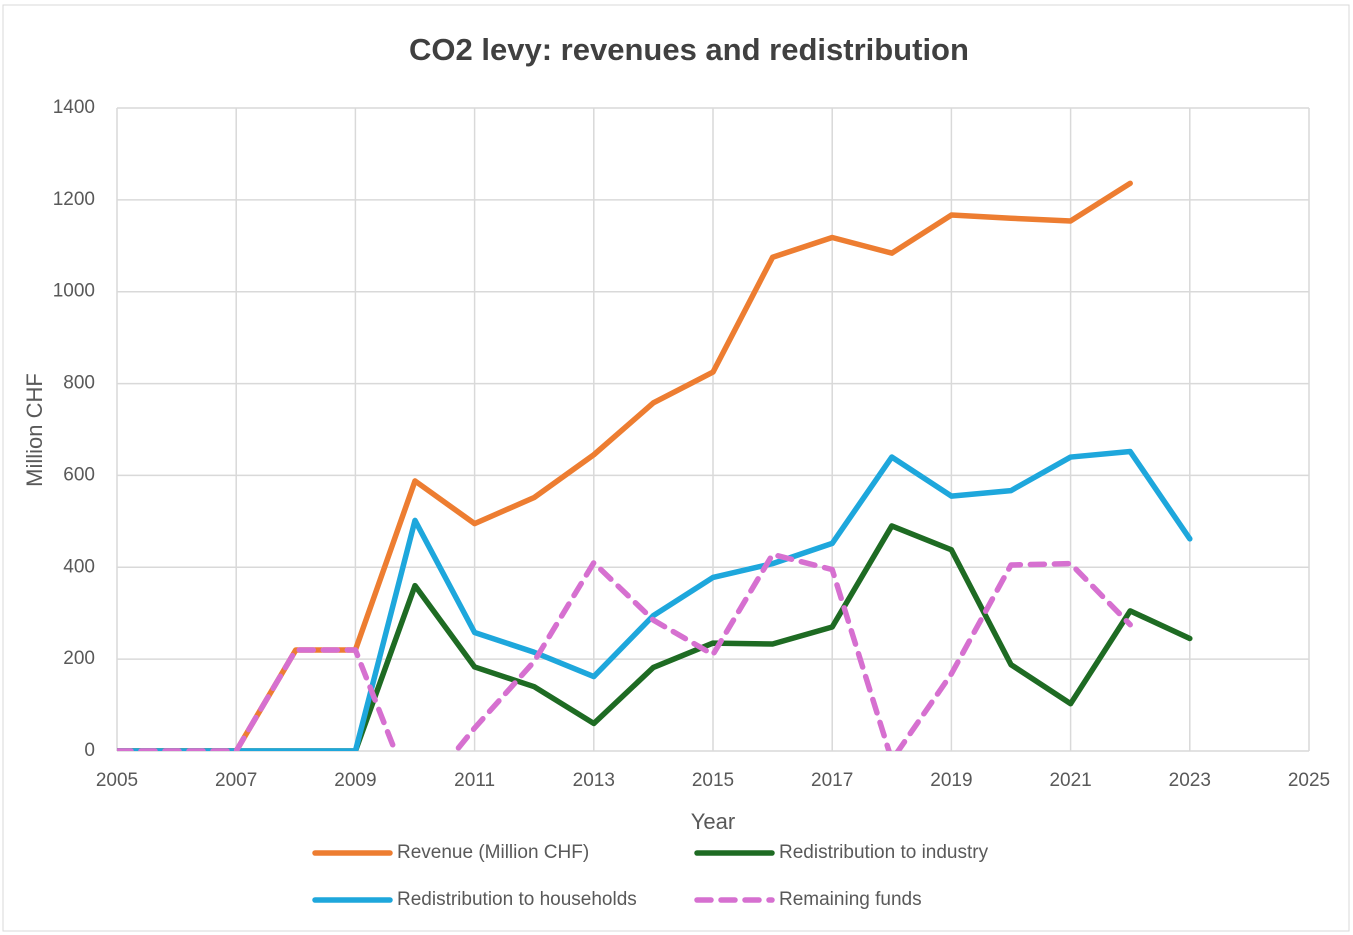  Describe the element at coordinates (355, 780) in the screenshot. I see `x-tick-label: 2009` at that location.